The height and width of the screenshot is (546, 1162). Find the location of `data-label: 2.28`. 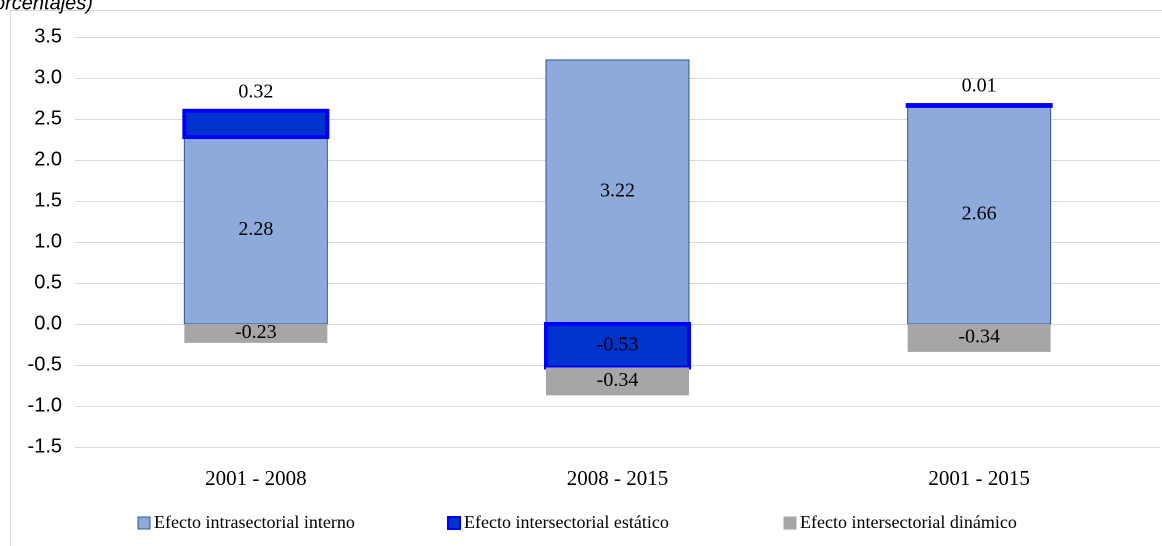

data-label: 2.28 is located at coordinates (255, 229).